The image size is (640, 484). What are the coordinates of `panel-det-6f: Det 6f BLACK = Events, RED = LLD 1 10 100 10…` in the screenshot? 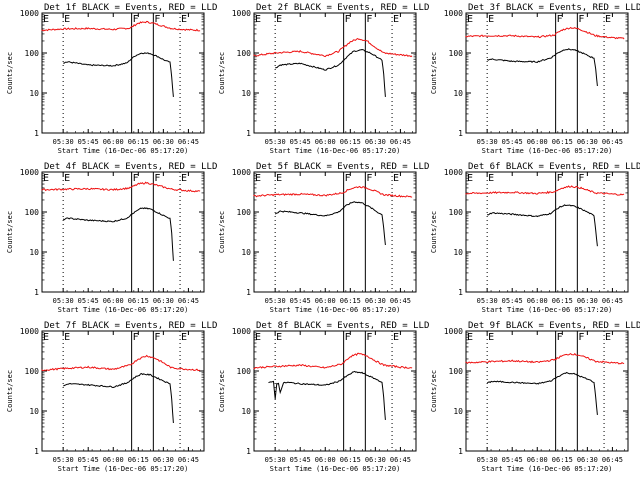 It's located at (535, 238).